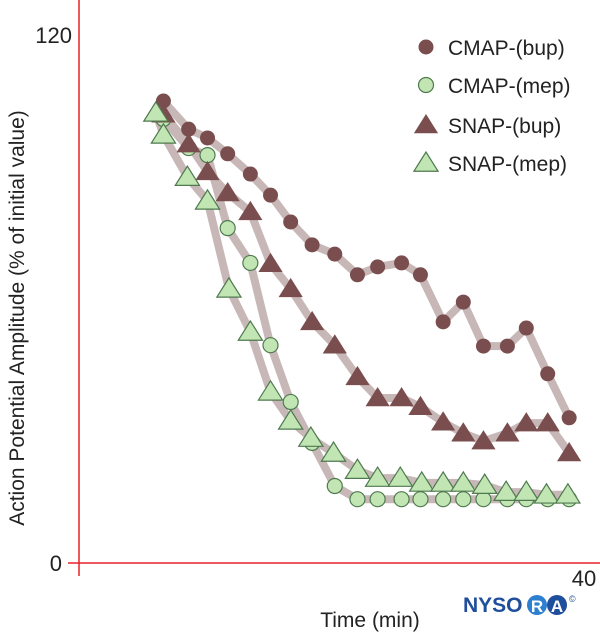 This screenshot has width=600, height=635. I want to click on legend: CMAP-(bup) CMAP-(mep) SNAP-(bup) SNAP-(mep), so click(491, 106).